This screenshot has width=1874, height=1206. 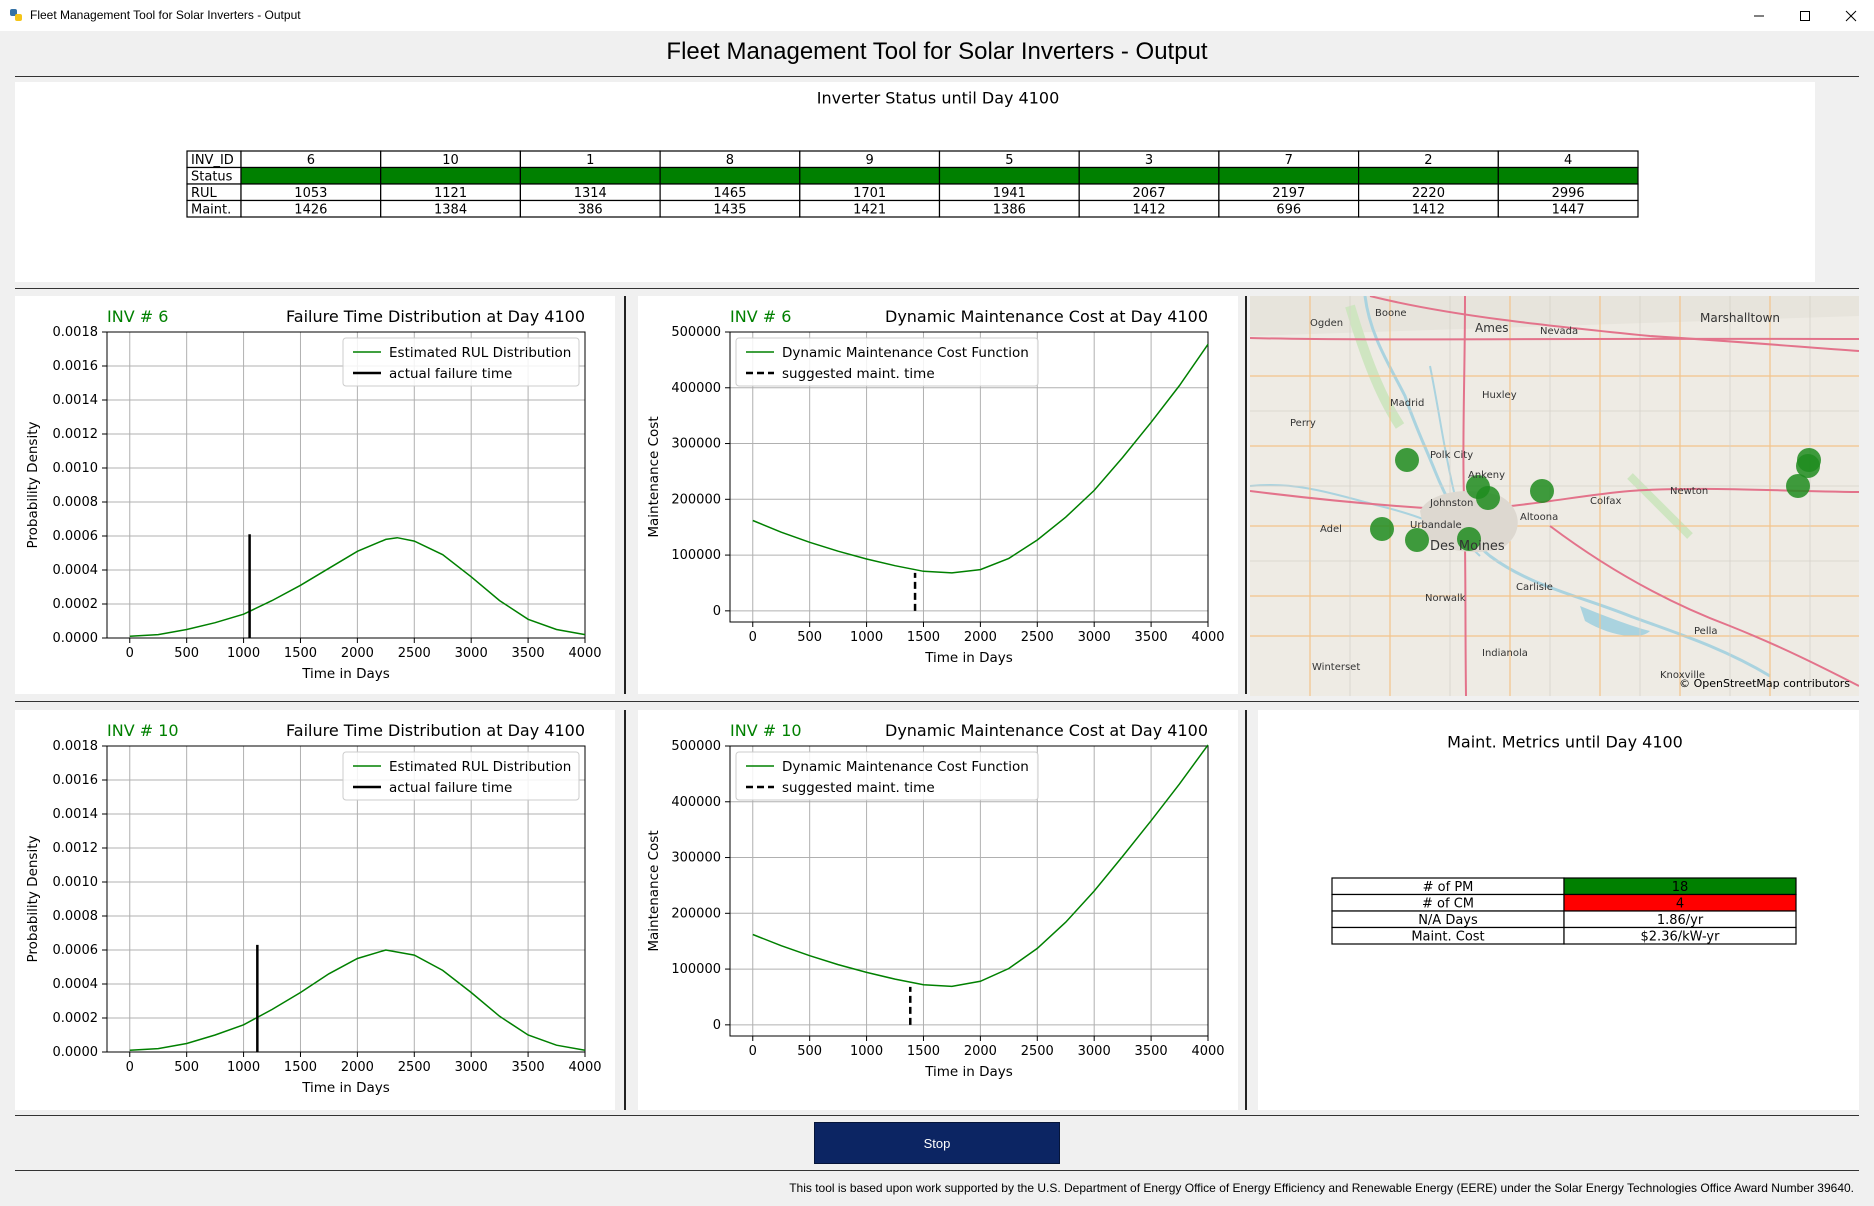 What do you see at coordinates (1451, 455) in the screenshot?
I see `map-place-label: Polk City` at bounding box center [1451, 455].